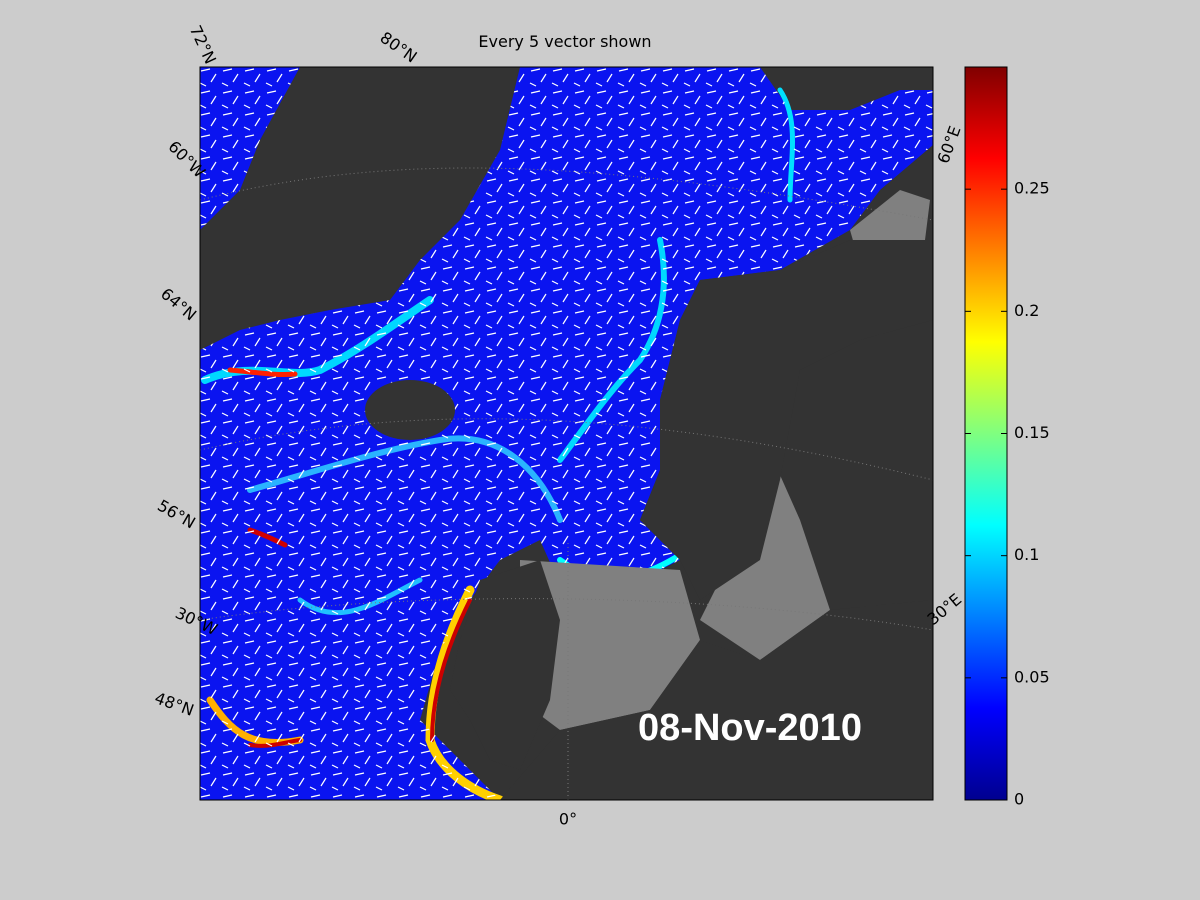 This screenshot has height=900, width=1200. What do you see at coordinates (410, 410) in the screenshot?
I see `iceland` at bounding box center [410, 410].